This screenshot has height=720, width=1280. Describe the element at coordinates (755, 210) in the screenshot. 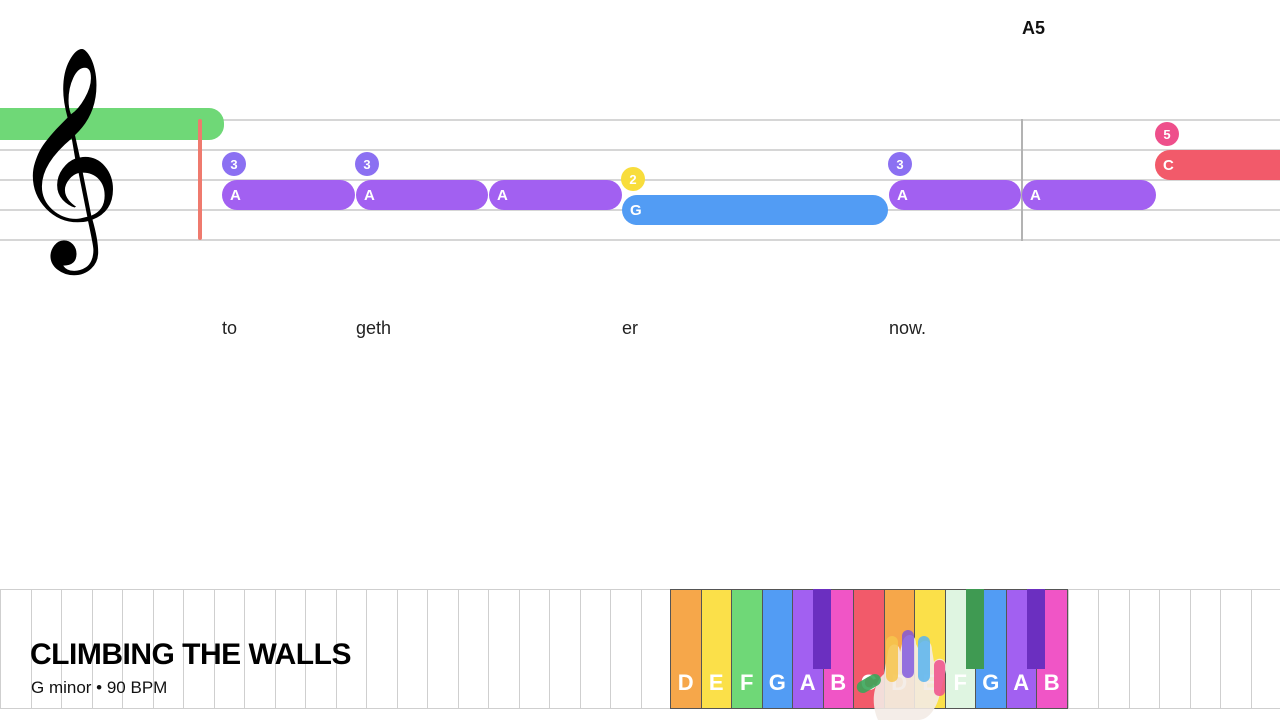

I see `note-bar: G` at that location.